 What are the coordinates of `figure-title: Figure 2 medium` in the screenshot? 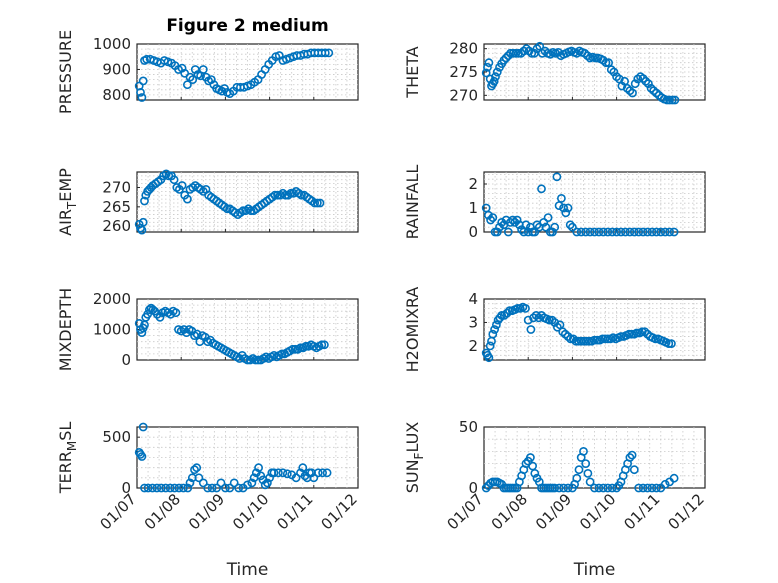 It's located at (247, 26).